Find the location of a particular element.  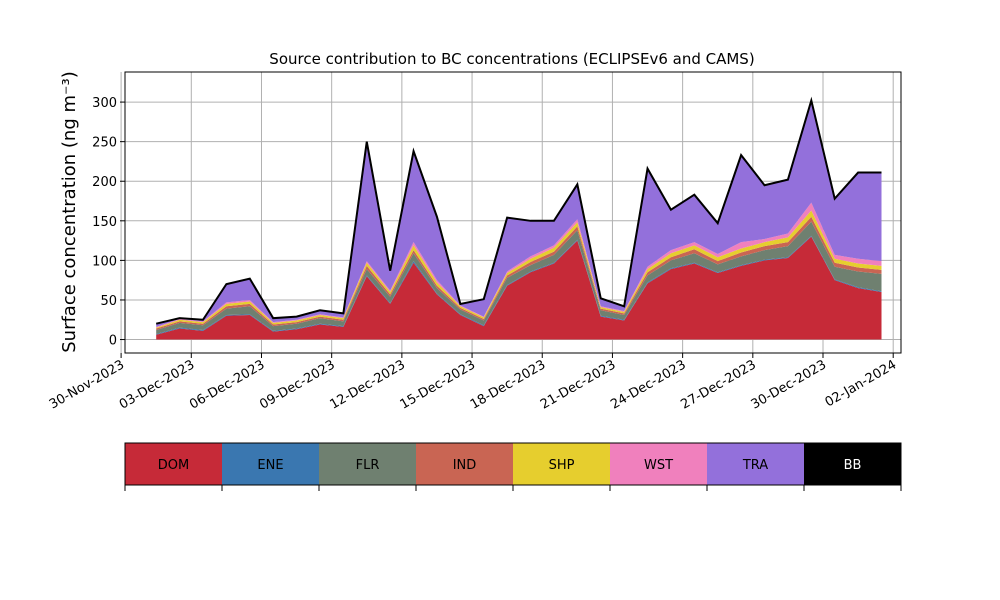

y-tick-label: 0 is located at coordinates (113, 341).